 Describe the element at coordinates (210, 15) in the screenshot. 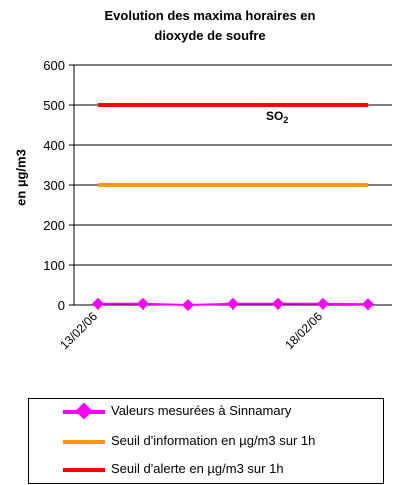

I see `chart-title-line-1: Evolution des maxima horaires en` at that location.